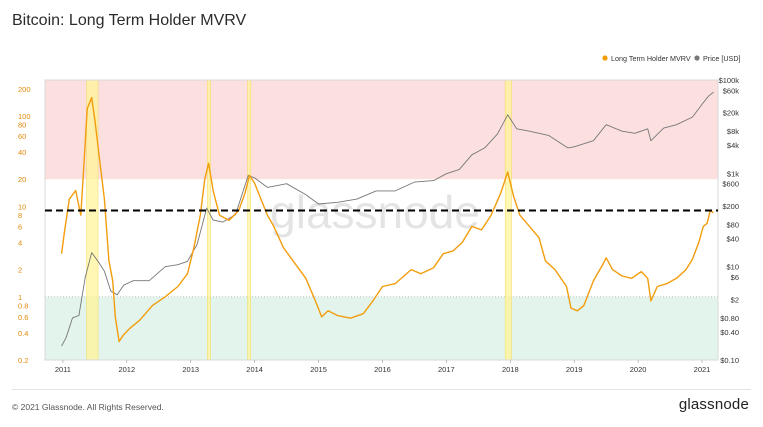 This screenshot has width=763, height=427. I want to click on x-tick-label: 2016, so click(382, 369).